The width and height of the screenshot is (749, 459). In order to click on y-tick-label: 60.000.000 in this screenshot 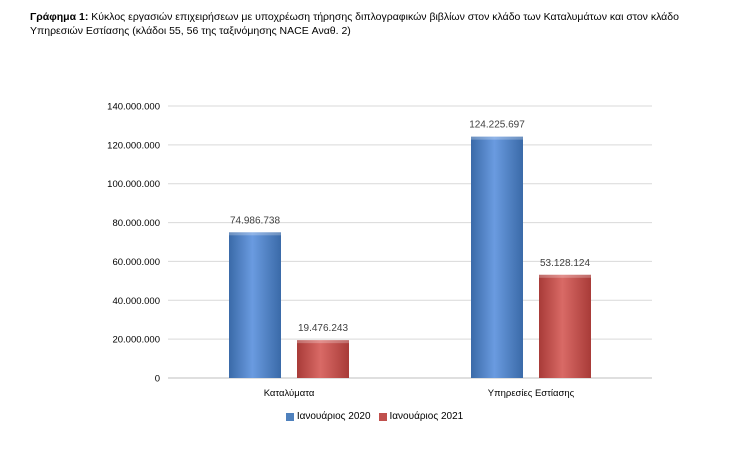, I will do `click(136, 262)`.